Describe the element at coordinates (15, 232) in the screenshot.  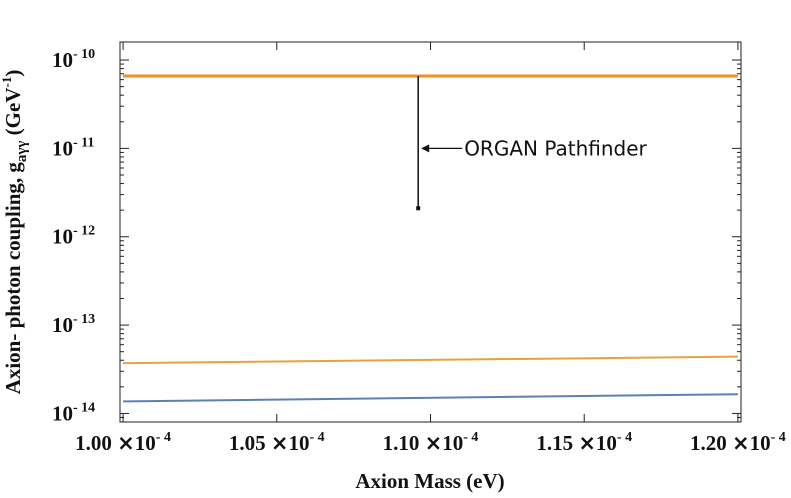
I see `y-axis-title: Axion- photon coupling, gaγγ (GeV-1)` at that location.